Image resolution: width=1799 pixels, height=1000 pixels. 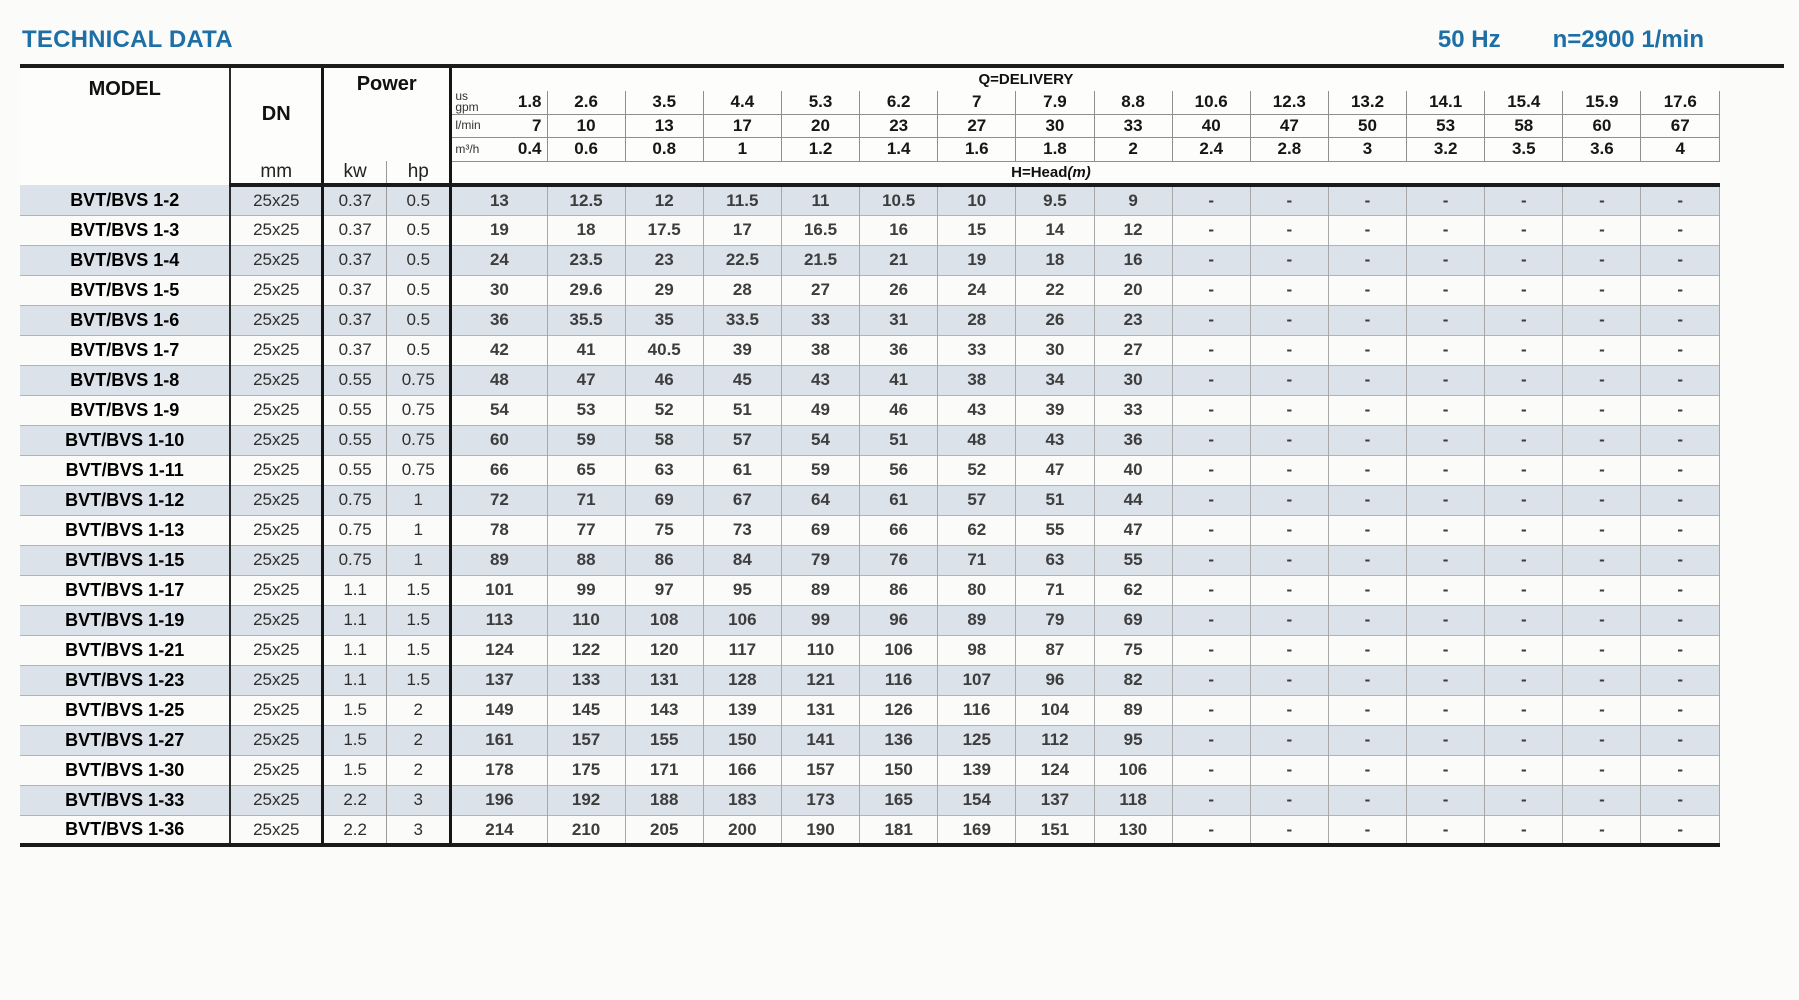 What do you see at coordinates (277, 350) in the screenshot?
I see `dn-cell: 25x25` at bounding box center [277, 350].